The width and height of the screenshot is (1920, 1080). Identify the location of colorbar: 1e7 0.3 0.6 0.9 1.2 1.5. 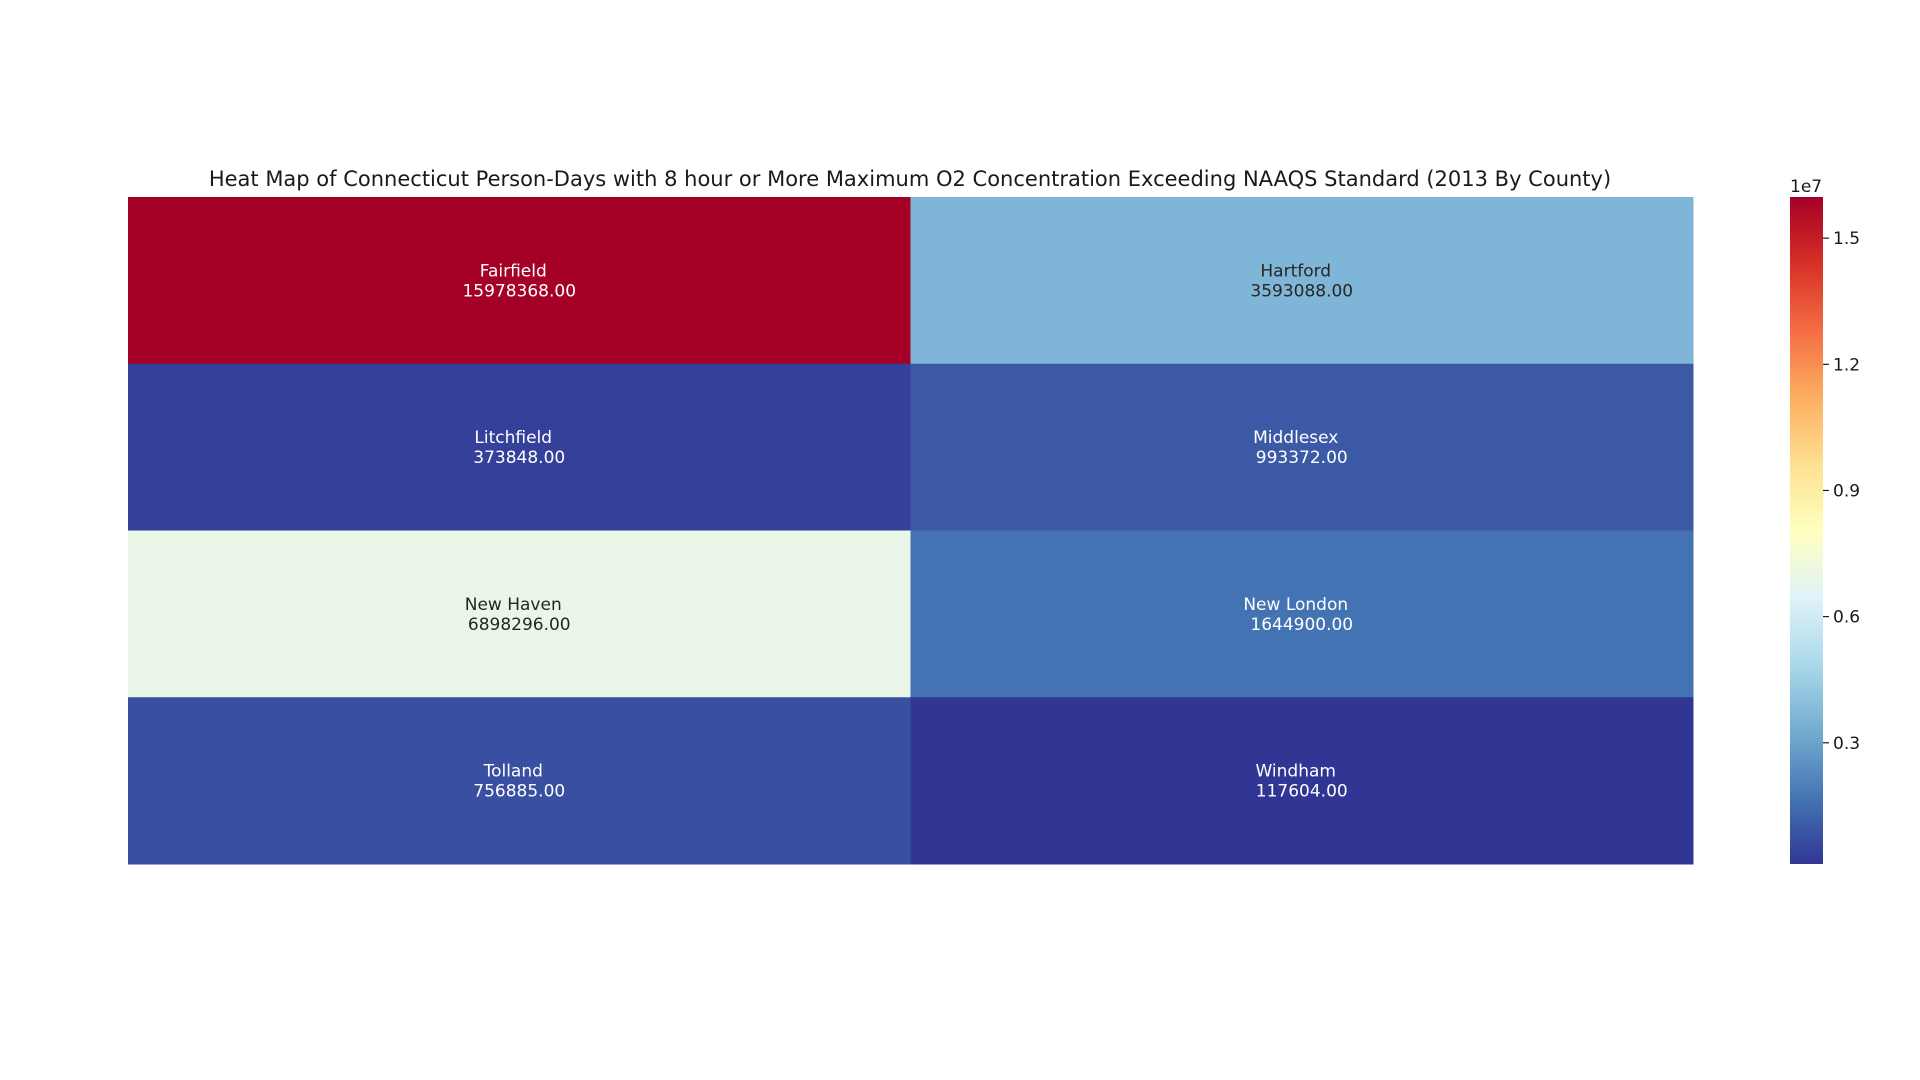
(1825, 520).